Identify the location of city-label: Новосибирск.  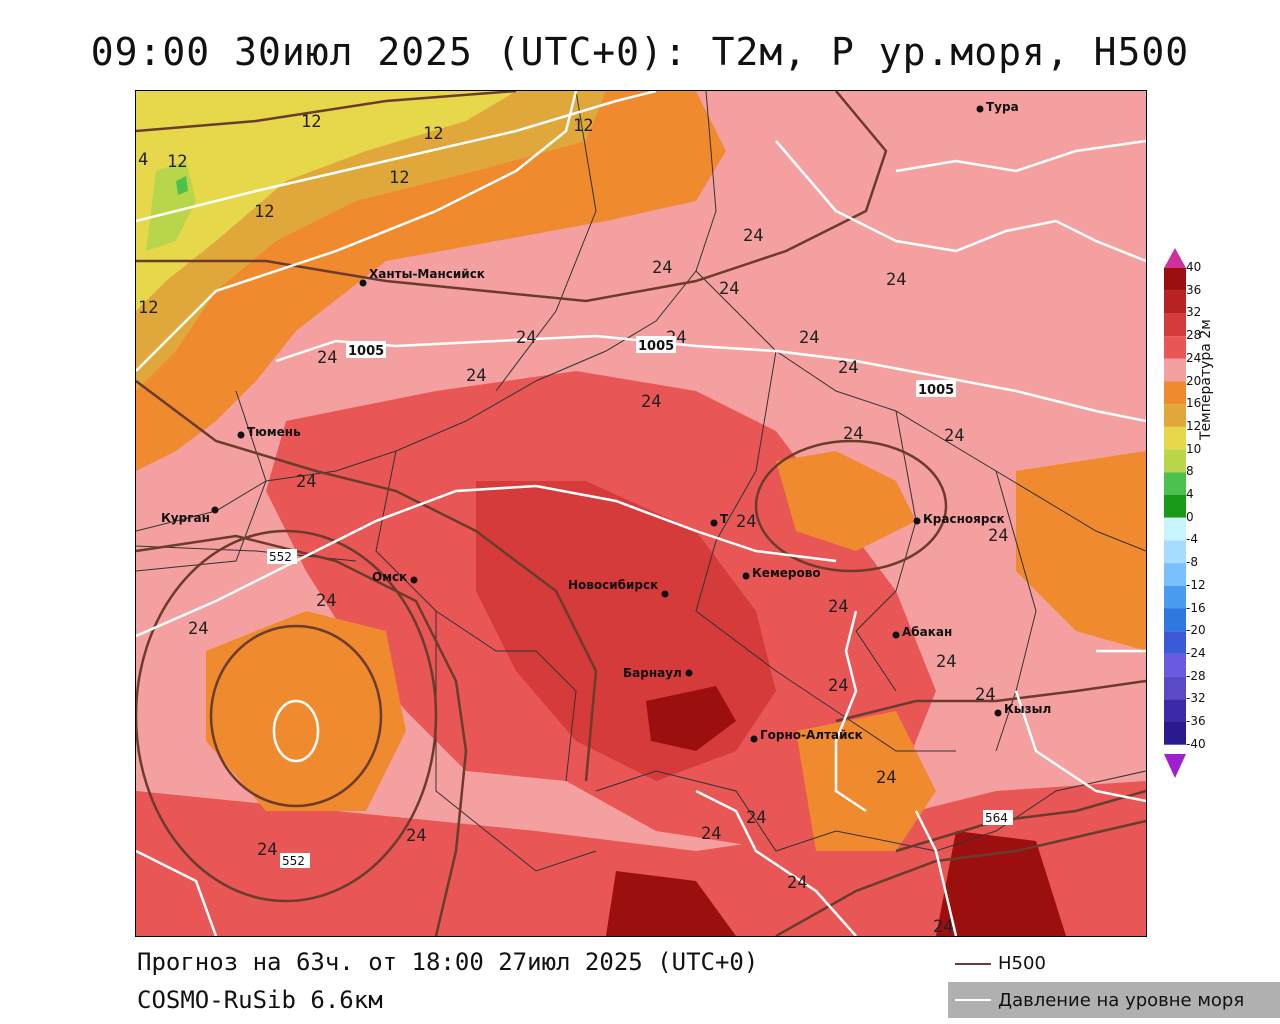
(613, 585).